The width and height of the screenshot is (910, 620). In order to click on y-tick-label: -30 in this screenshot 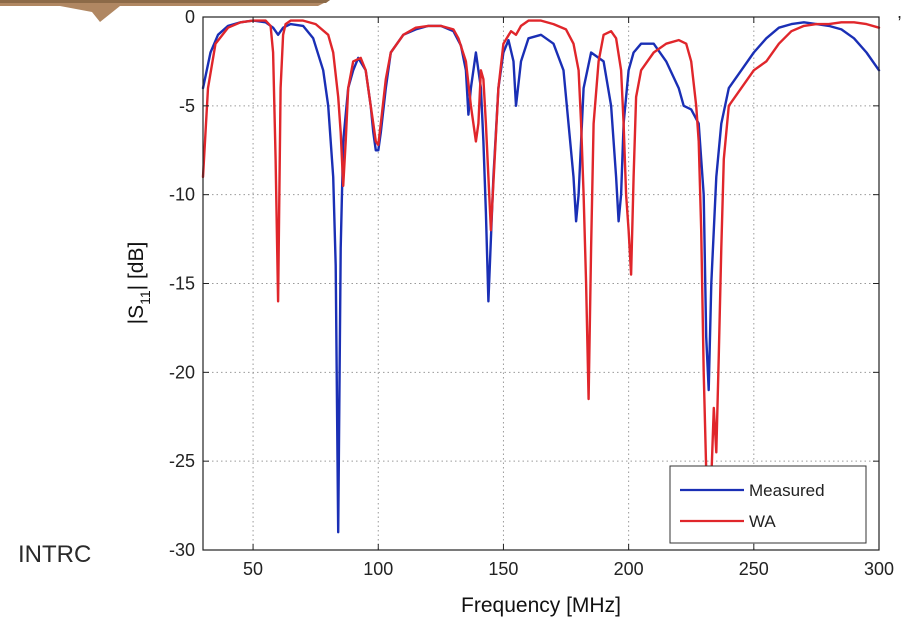, I will do `click(182, 550)`.